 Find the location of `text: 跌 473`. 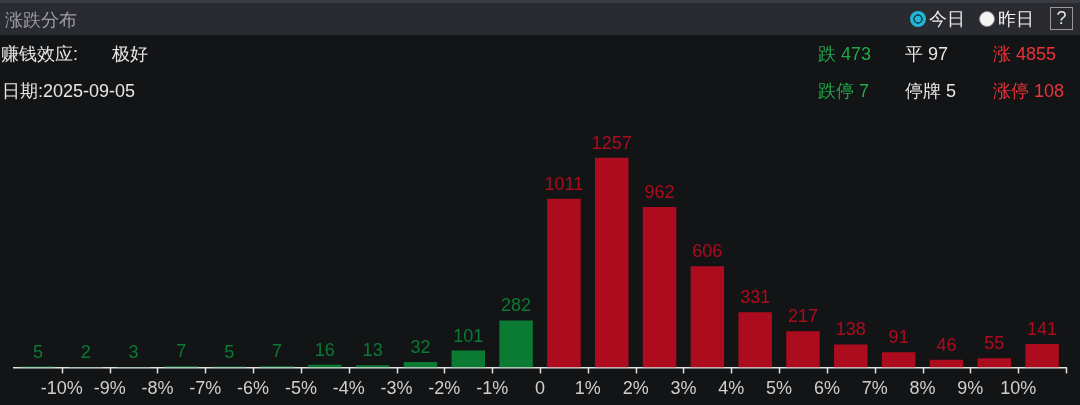

text: 跌 473 is located at coordinates (845, 54).